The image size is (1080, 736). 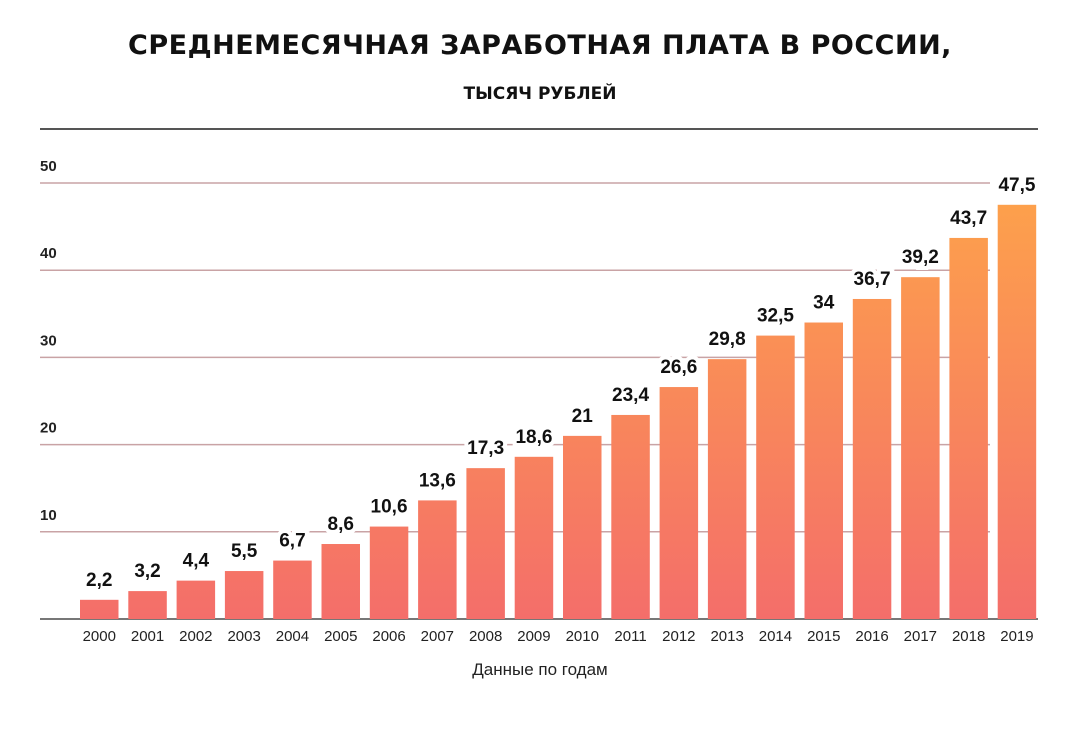 I want to click on y-tick-label: 10, so click(x=48, y=515).